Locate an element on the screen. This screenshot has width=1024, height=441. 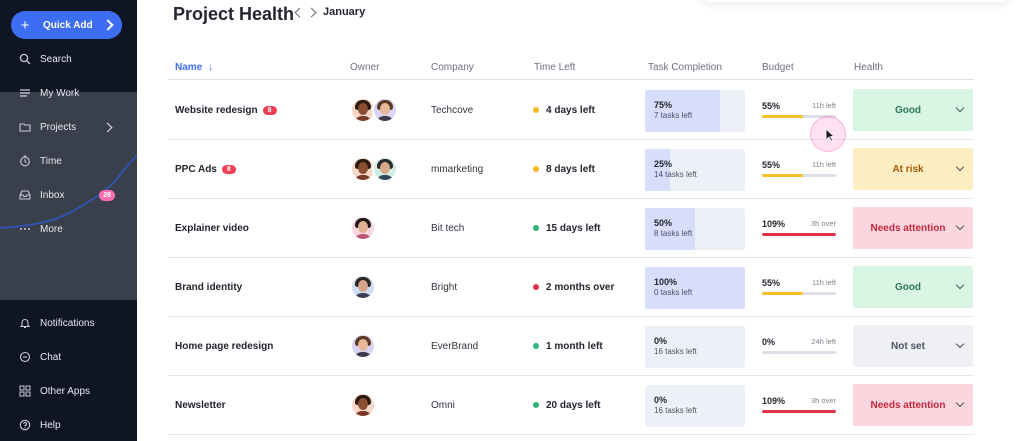
time-left: 1 month left is located at coordinates (568, 346).